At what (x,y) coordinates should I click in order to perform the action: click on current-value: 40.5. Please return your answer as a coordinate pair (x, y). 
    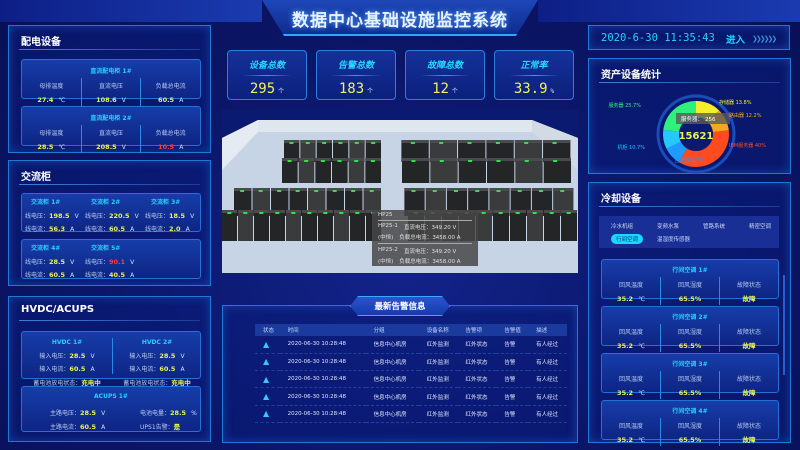
    Looking at the image, I should click on (117, 275).